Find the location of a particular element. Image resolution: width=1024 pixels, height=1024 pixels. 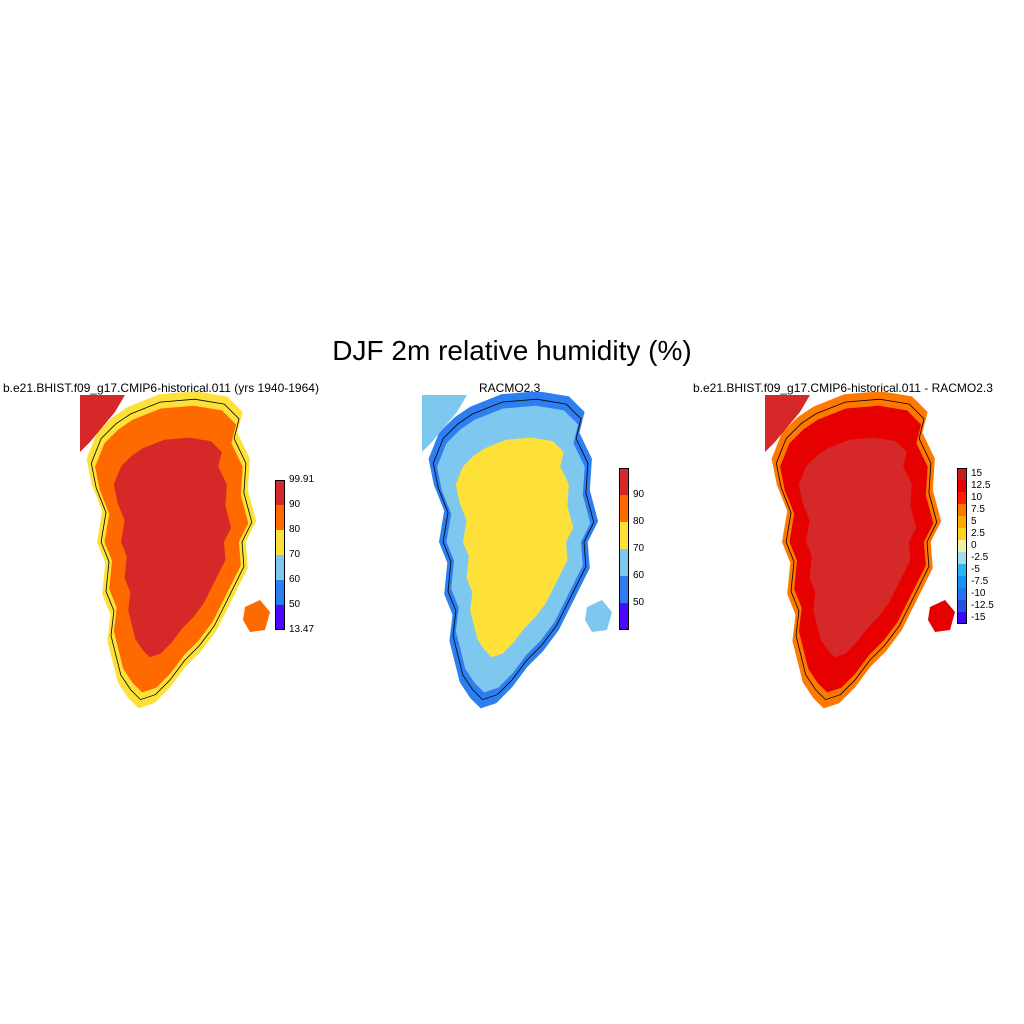

colorbar-racmo: 50 60 70 80 90 is located at coordinates (649, 549).